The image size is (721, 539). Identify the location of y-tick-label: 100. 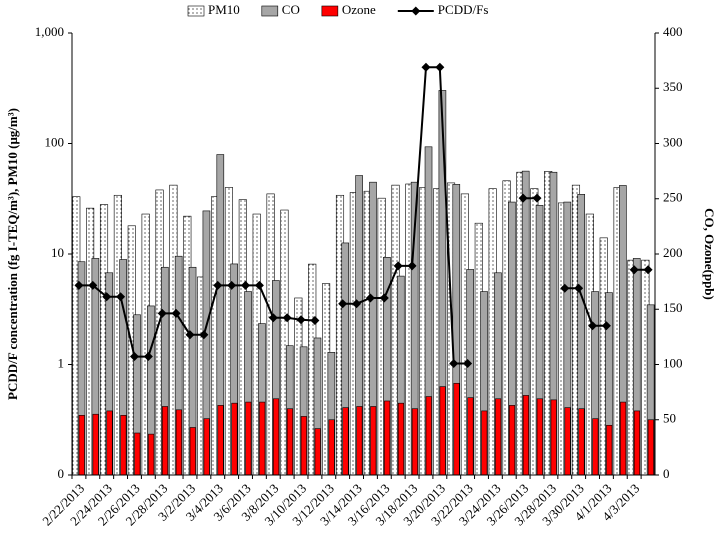
(55, 141).